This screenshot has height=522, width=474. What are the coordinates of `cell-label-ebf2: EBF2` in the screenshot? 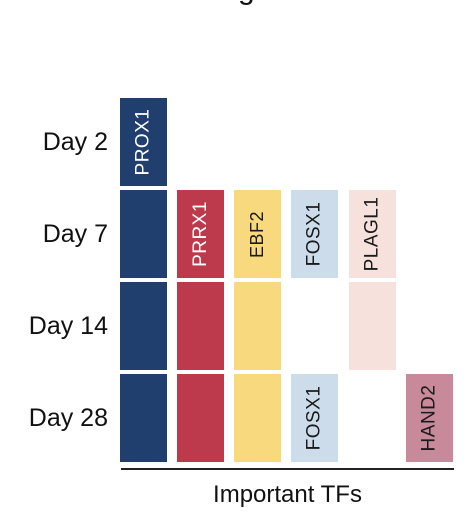 It's located at (257, 234).